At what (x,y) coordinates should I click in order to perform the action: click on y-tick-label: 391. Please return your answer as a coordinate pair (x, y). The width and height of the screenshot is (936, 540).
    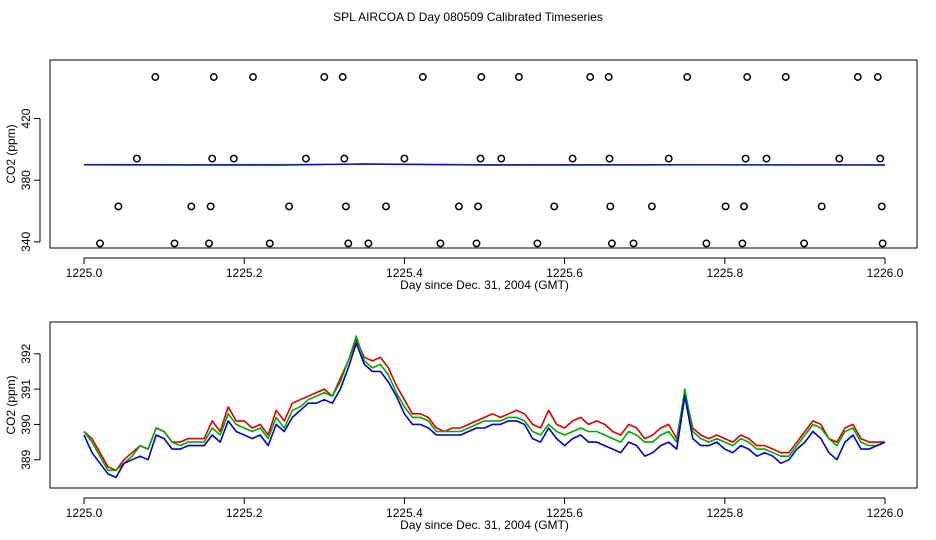
    Looking at the image, I should click on (26, 389).